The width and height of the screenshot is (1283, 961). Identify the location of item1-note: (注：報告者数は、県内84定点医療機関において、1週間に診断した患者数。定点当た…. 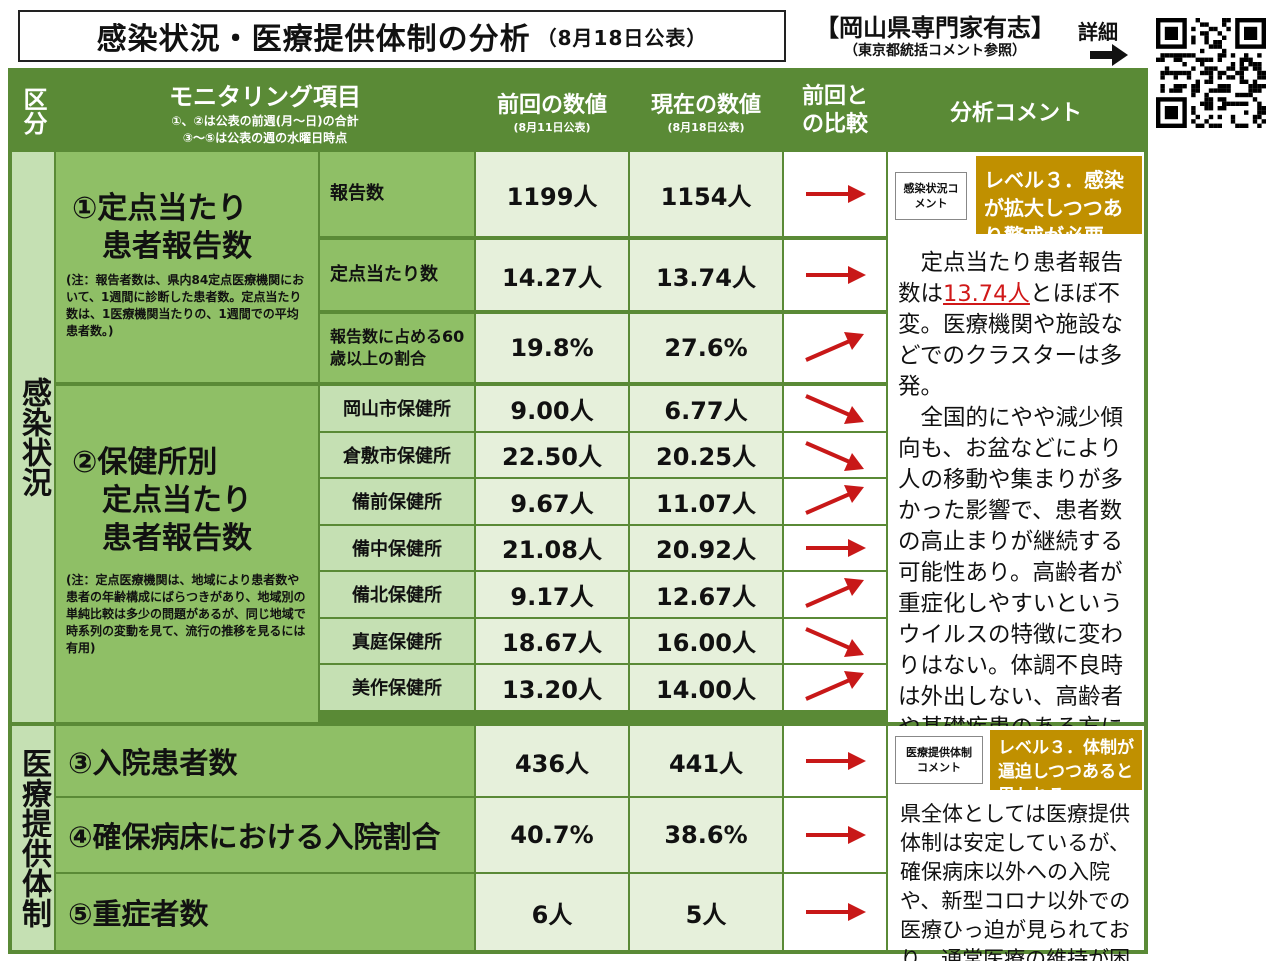
(185, 305).